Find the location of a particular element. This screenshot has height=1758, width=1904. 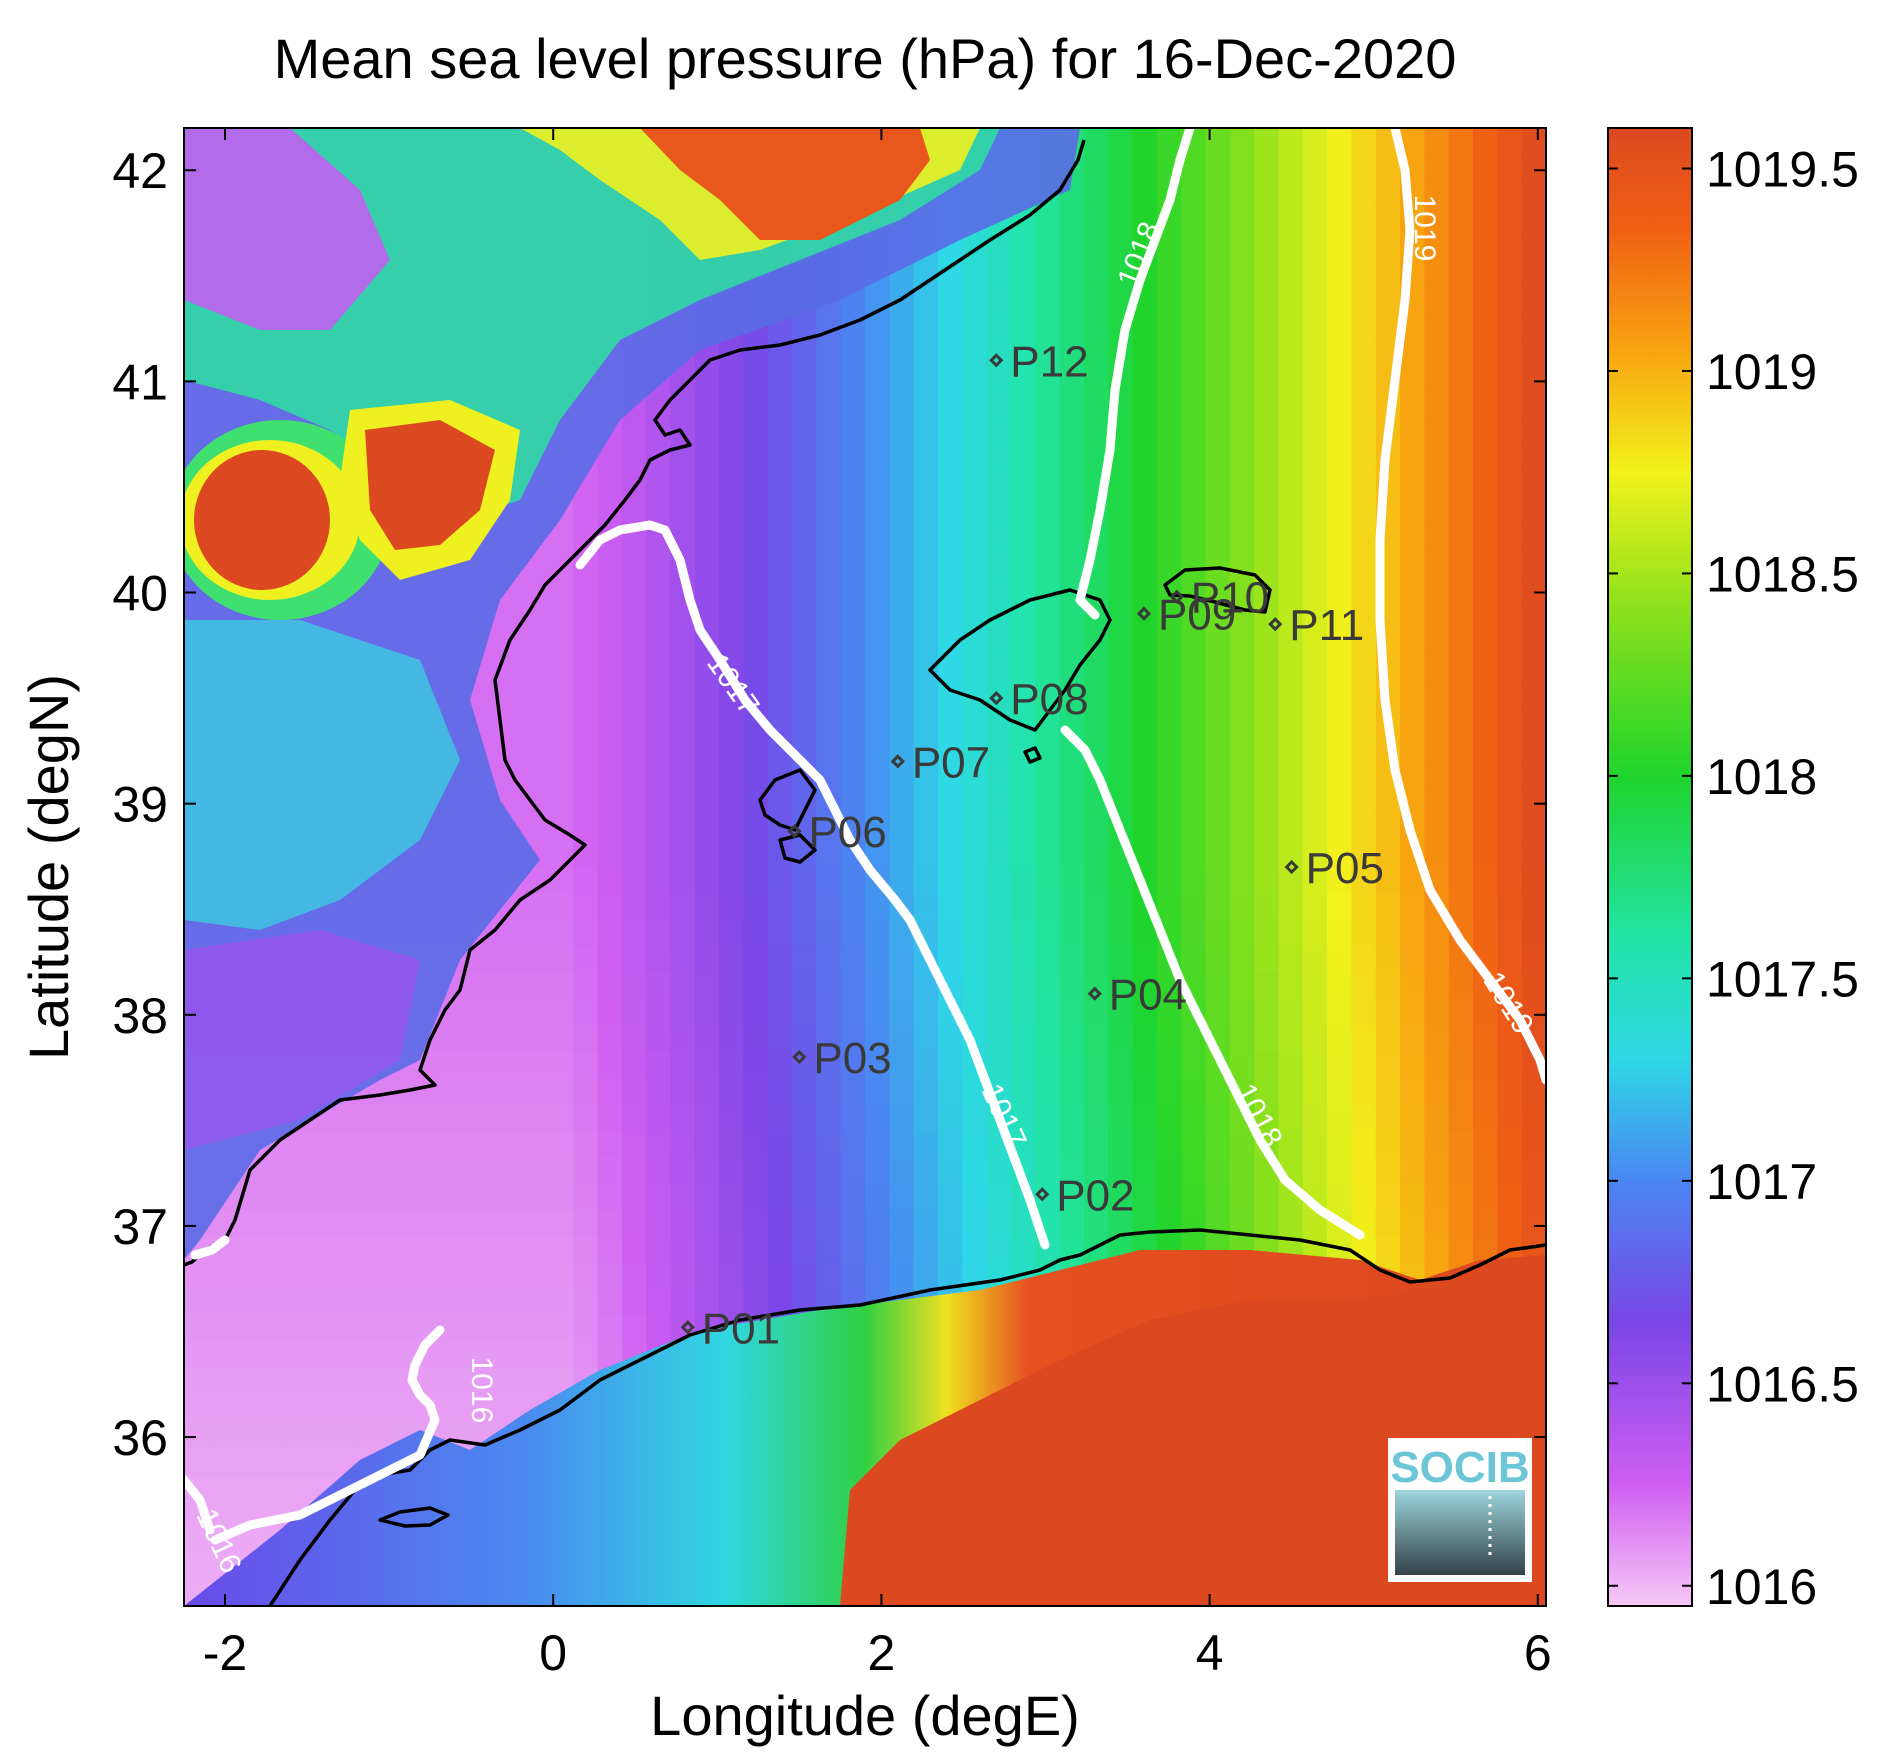

station-label: P06 is located at coordinates (847, 832).